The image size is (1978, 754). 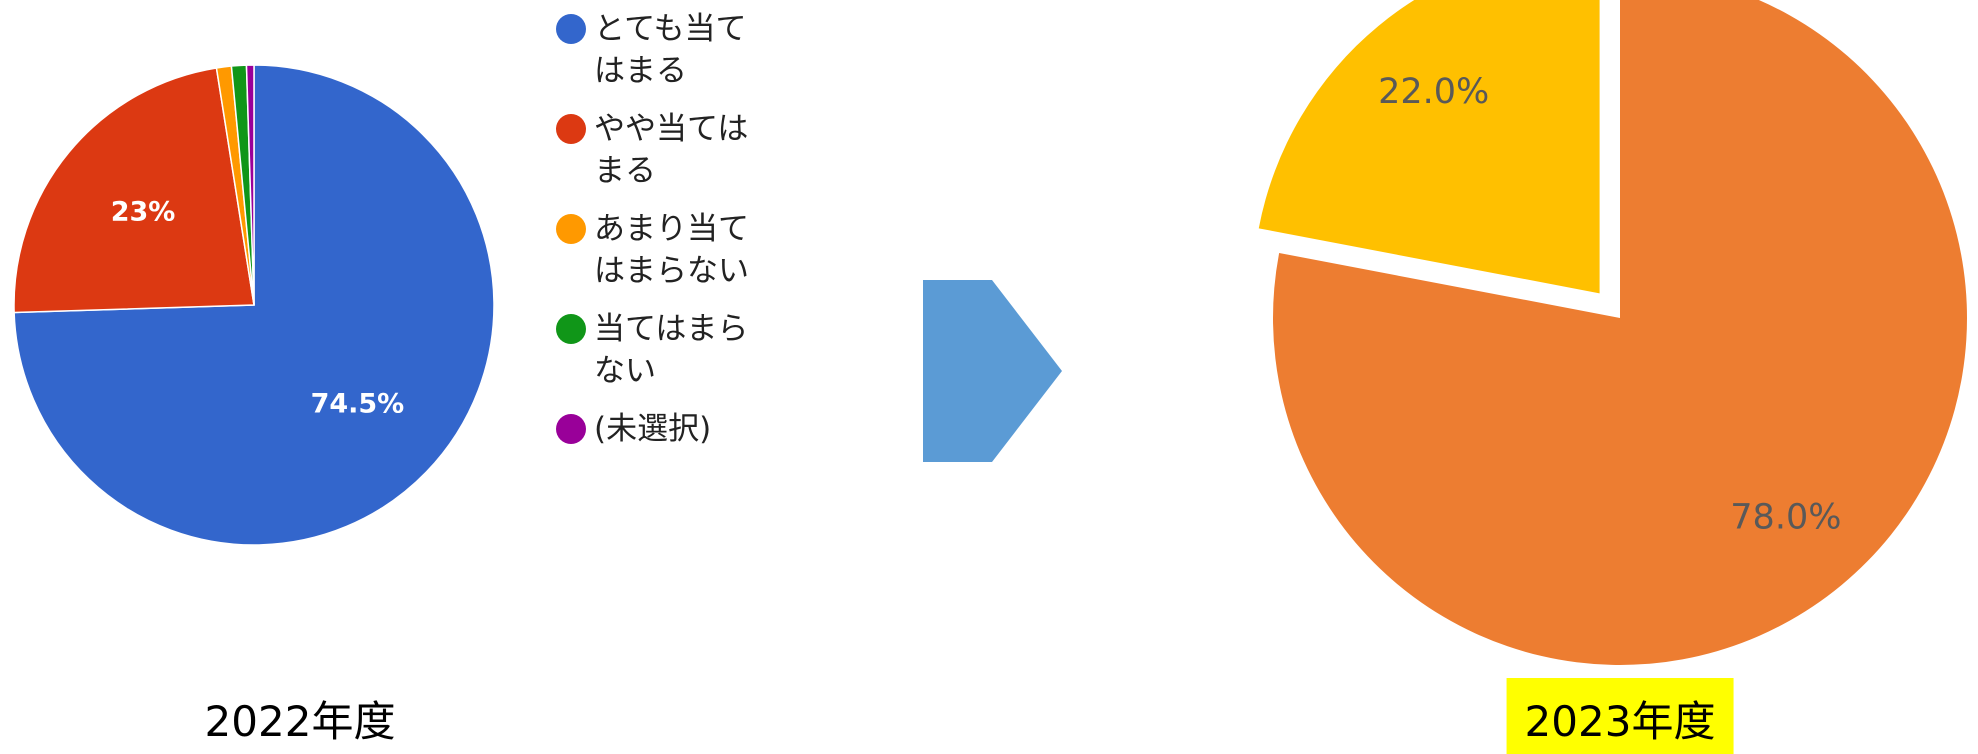 I want to click on data-label: 22.0%, so click(x=1433, y=92).